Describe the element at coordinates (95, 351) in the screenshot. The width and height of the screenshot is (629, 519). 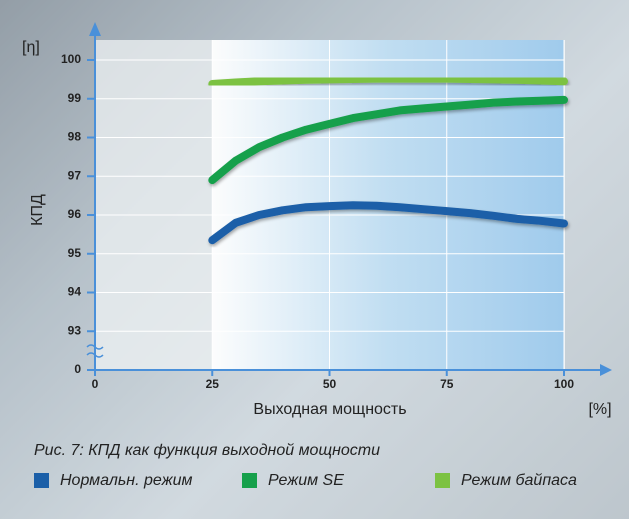
I see `axis-break` at that location.